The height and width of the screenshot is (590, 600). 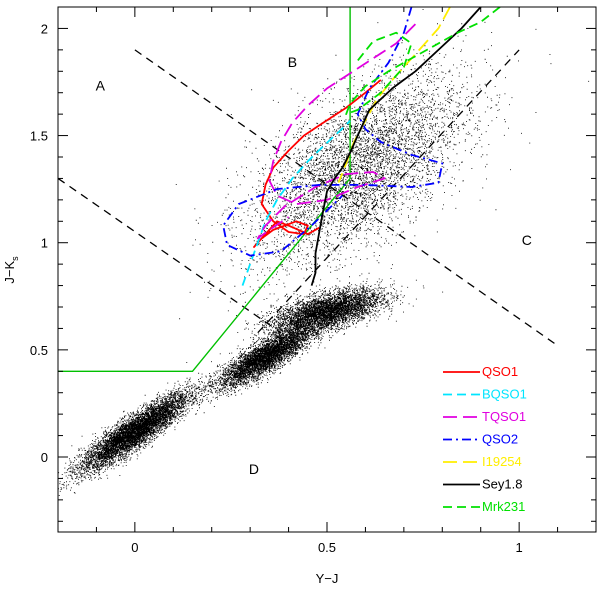 What do you see at coordinates (44, 28) in the screenshot?
I see `y-tick-label: 2` at bounding box center [44, 28].